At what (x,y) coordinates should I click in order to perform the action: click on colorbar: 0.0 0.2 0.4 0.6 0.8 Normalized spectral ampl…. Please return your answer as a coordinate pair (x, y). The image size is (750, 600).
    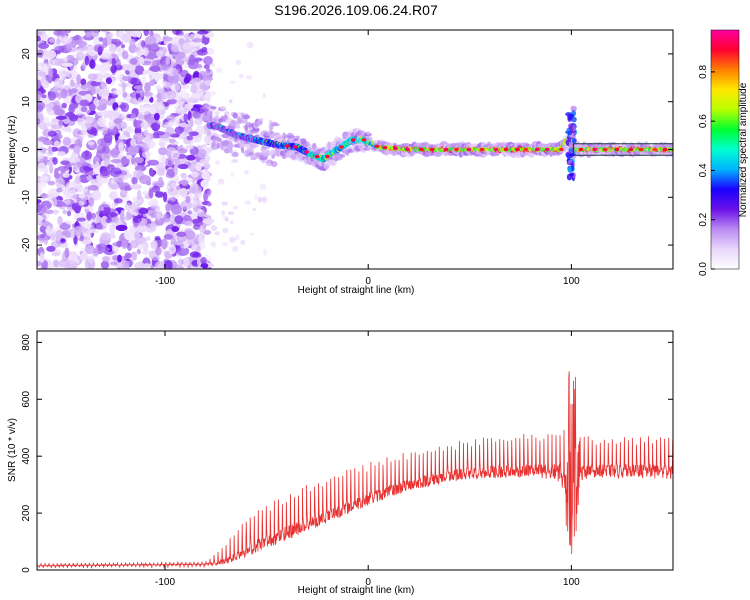
    Looking at the image, I should click on (723, 152).